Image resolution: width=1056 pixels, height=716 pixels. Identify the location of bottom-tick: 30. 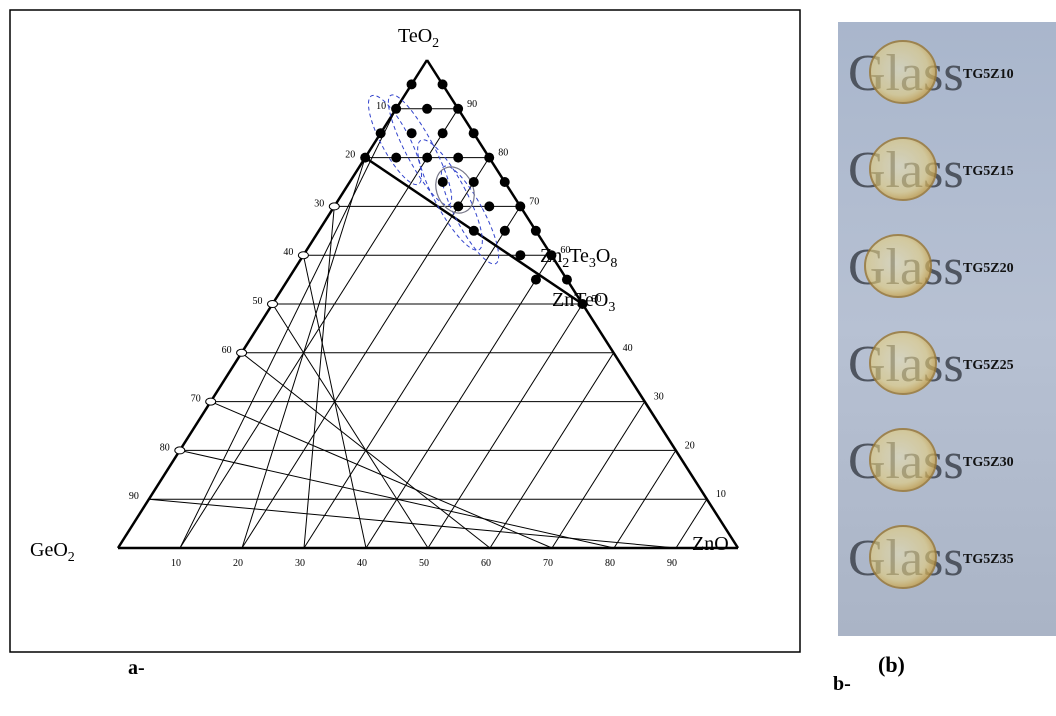
(300, 563).